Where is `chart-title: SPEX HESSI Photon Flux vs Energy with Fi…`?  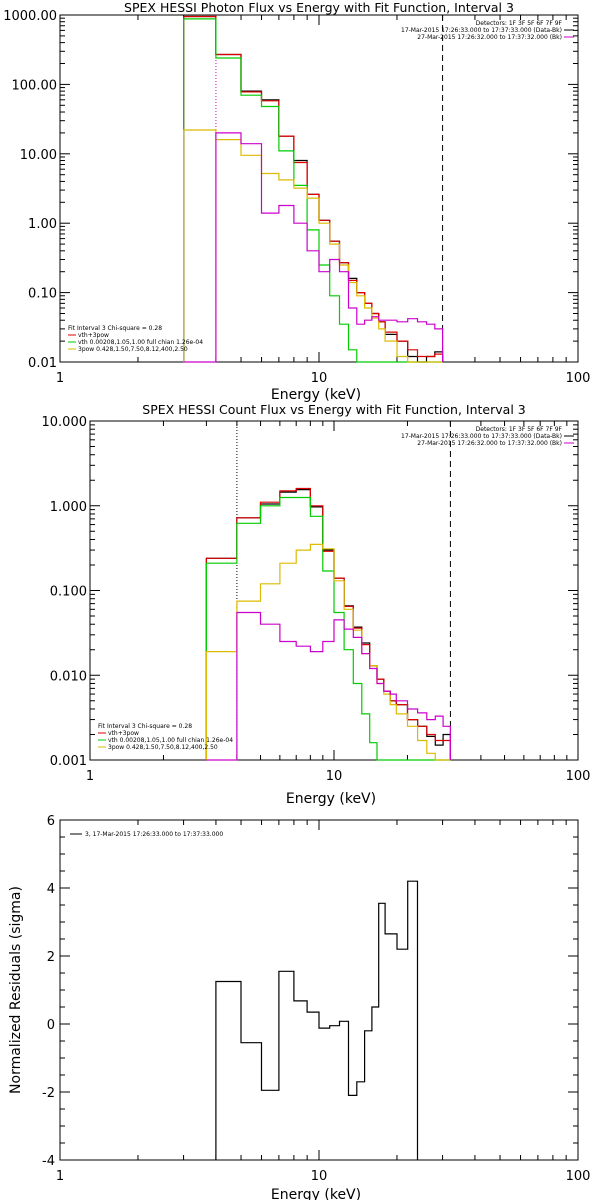 chart-title: SPEX HESSI Photon Flux vs Energy with Fi… is located at coordinates (319, 7).